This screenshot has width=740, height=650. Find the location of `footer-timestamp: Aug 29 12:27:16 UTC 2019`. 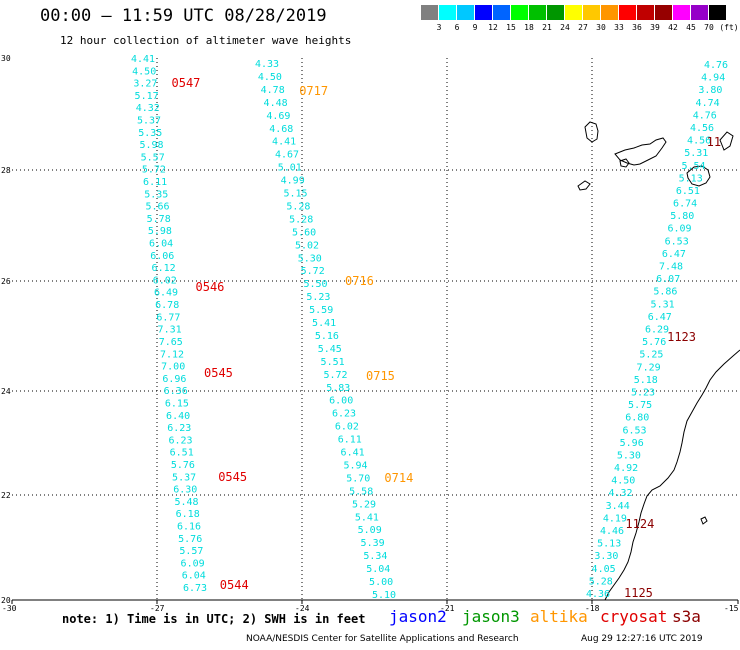

footer-timestamp: Aug 29 12:27:16 UTC 2019 is located at coordinates (642, 639).